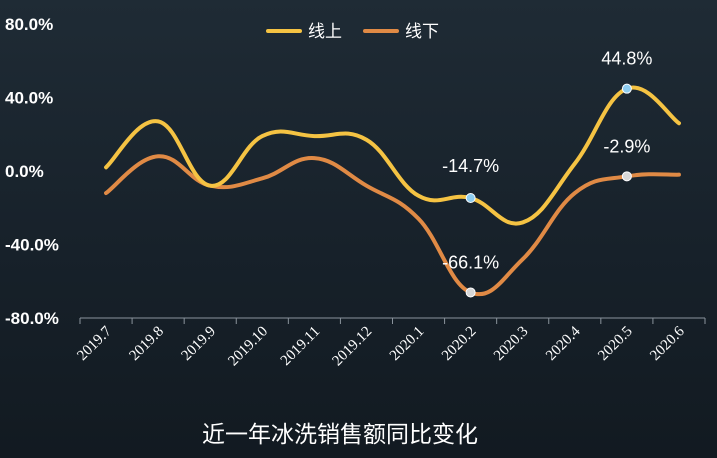 The image size is (717, 458). Describe the element at coordinates (667, 343) in the screenshot. I see `x-tick-label: 2020.6` at that location.